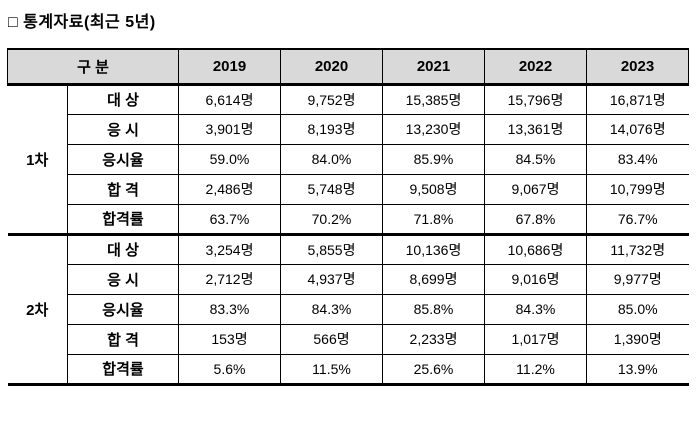  What do you see at coordinates (229, 309) in the screenshot?
I see `value-cell: 83.3%` at bounding box center [229, 309].